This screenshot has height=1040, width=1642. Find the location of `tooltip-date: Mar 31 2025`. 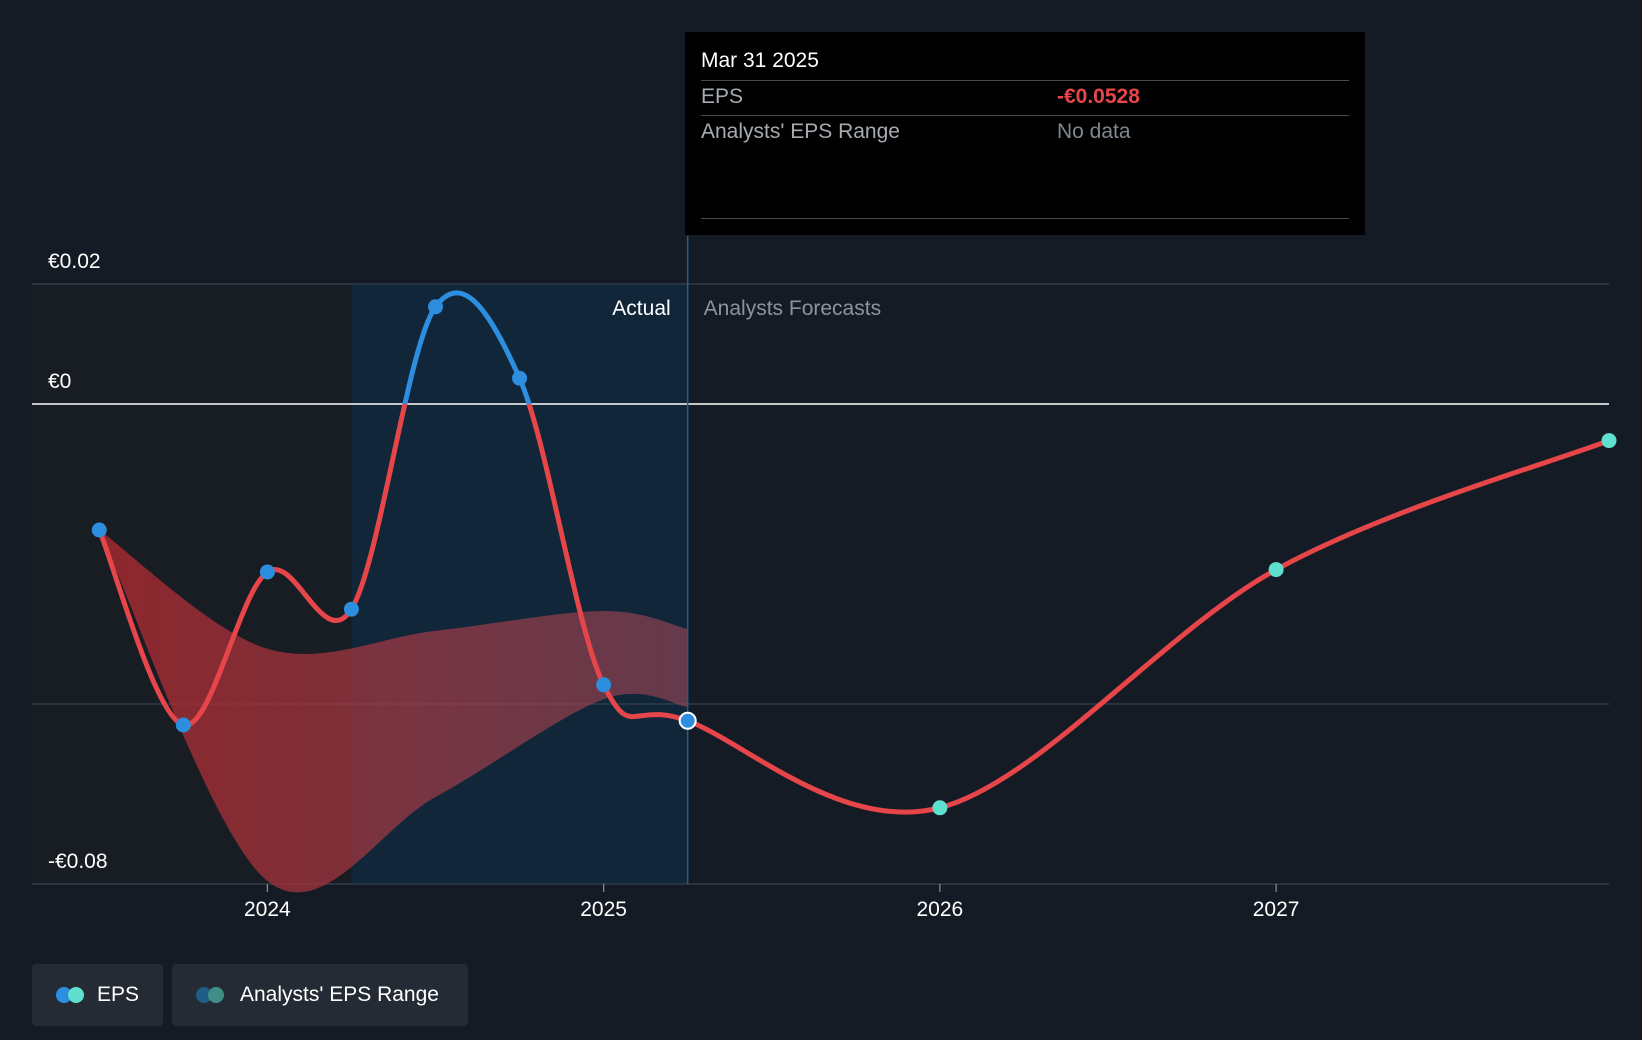

tooltip-date: Mar 31 2025 is located at coordinates (760, 60).